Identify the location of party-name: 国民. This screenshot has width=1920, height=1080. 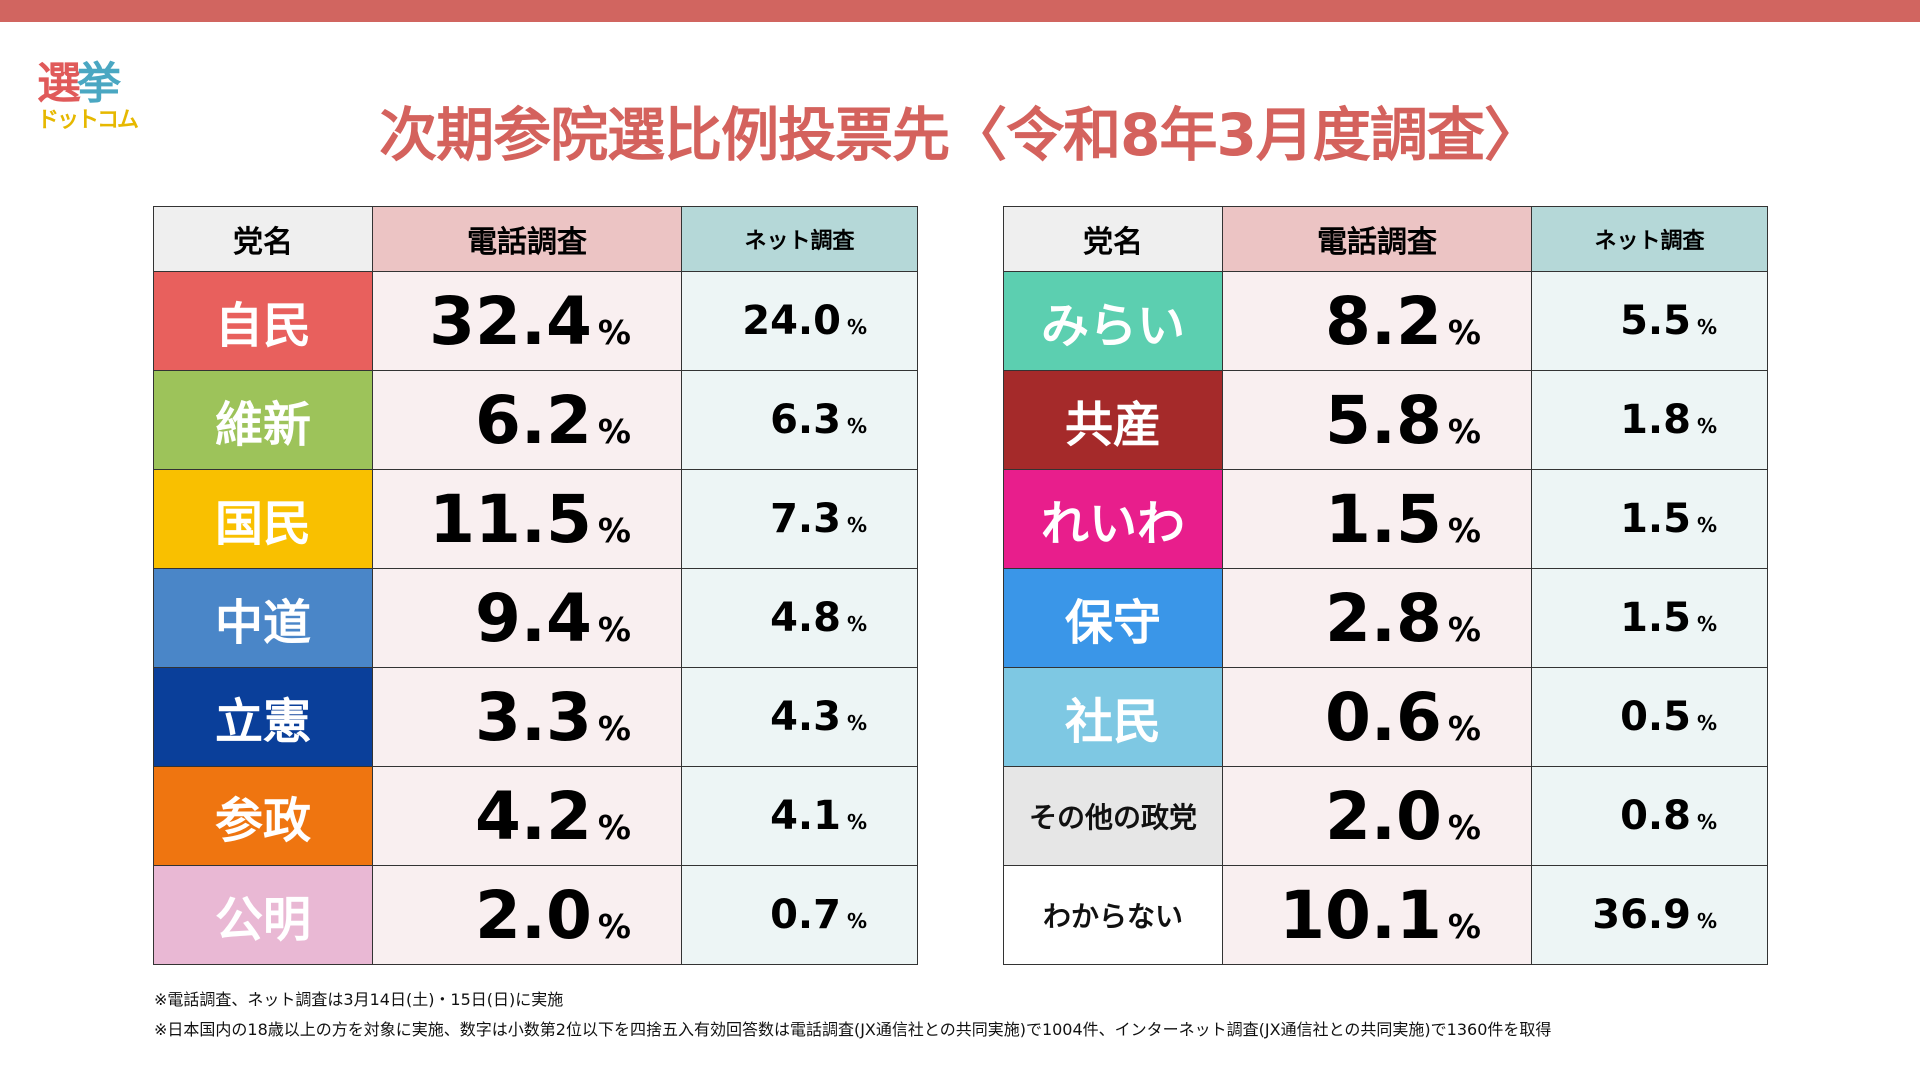
(263, 519).